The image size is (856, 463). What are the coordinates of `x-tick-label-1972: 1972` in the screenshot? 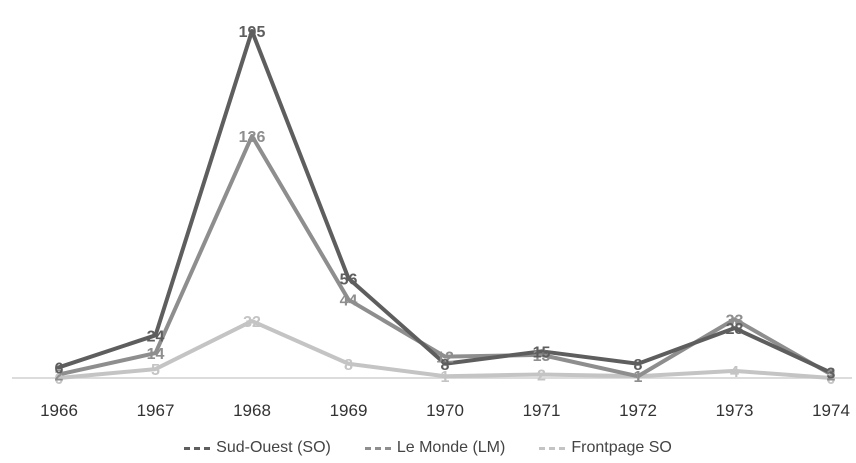 It's located at (638, 410).